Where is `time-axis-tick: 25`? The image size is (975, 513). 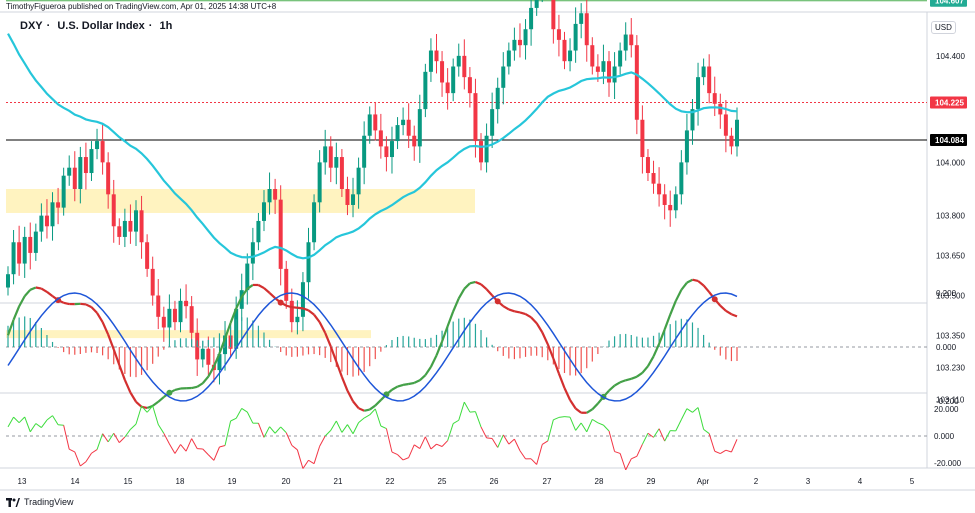
time-axis-tick: 25 is located at coordinates (442, 481).